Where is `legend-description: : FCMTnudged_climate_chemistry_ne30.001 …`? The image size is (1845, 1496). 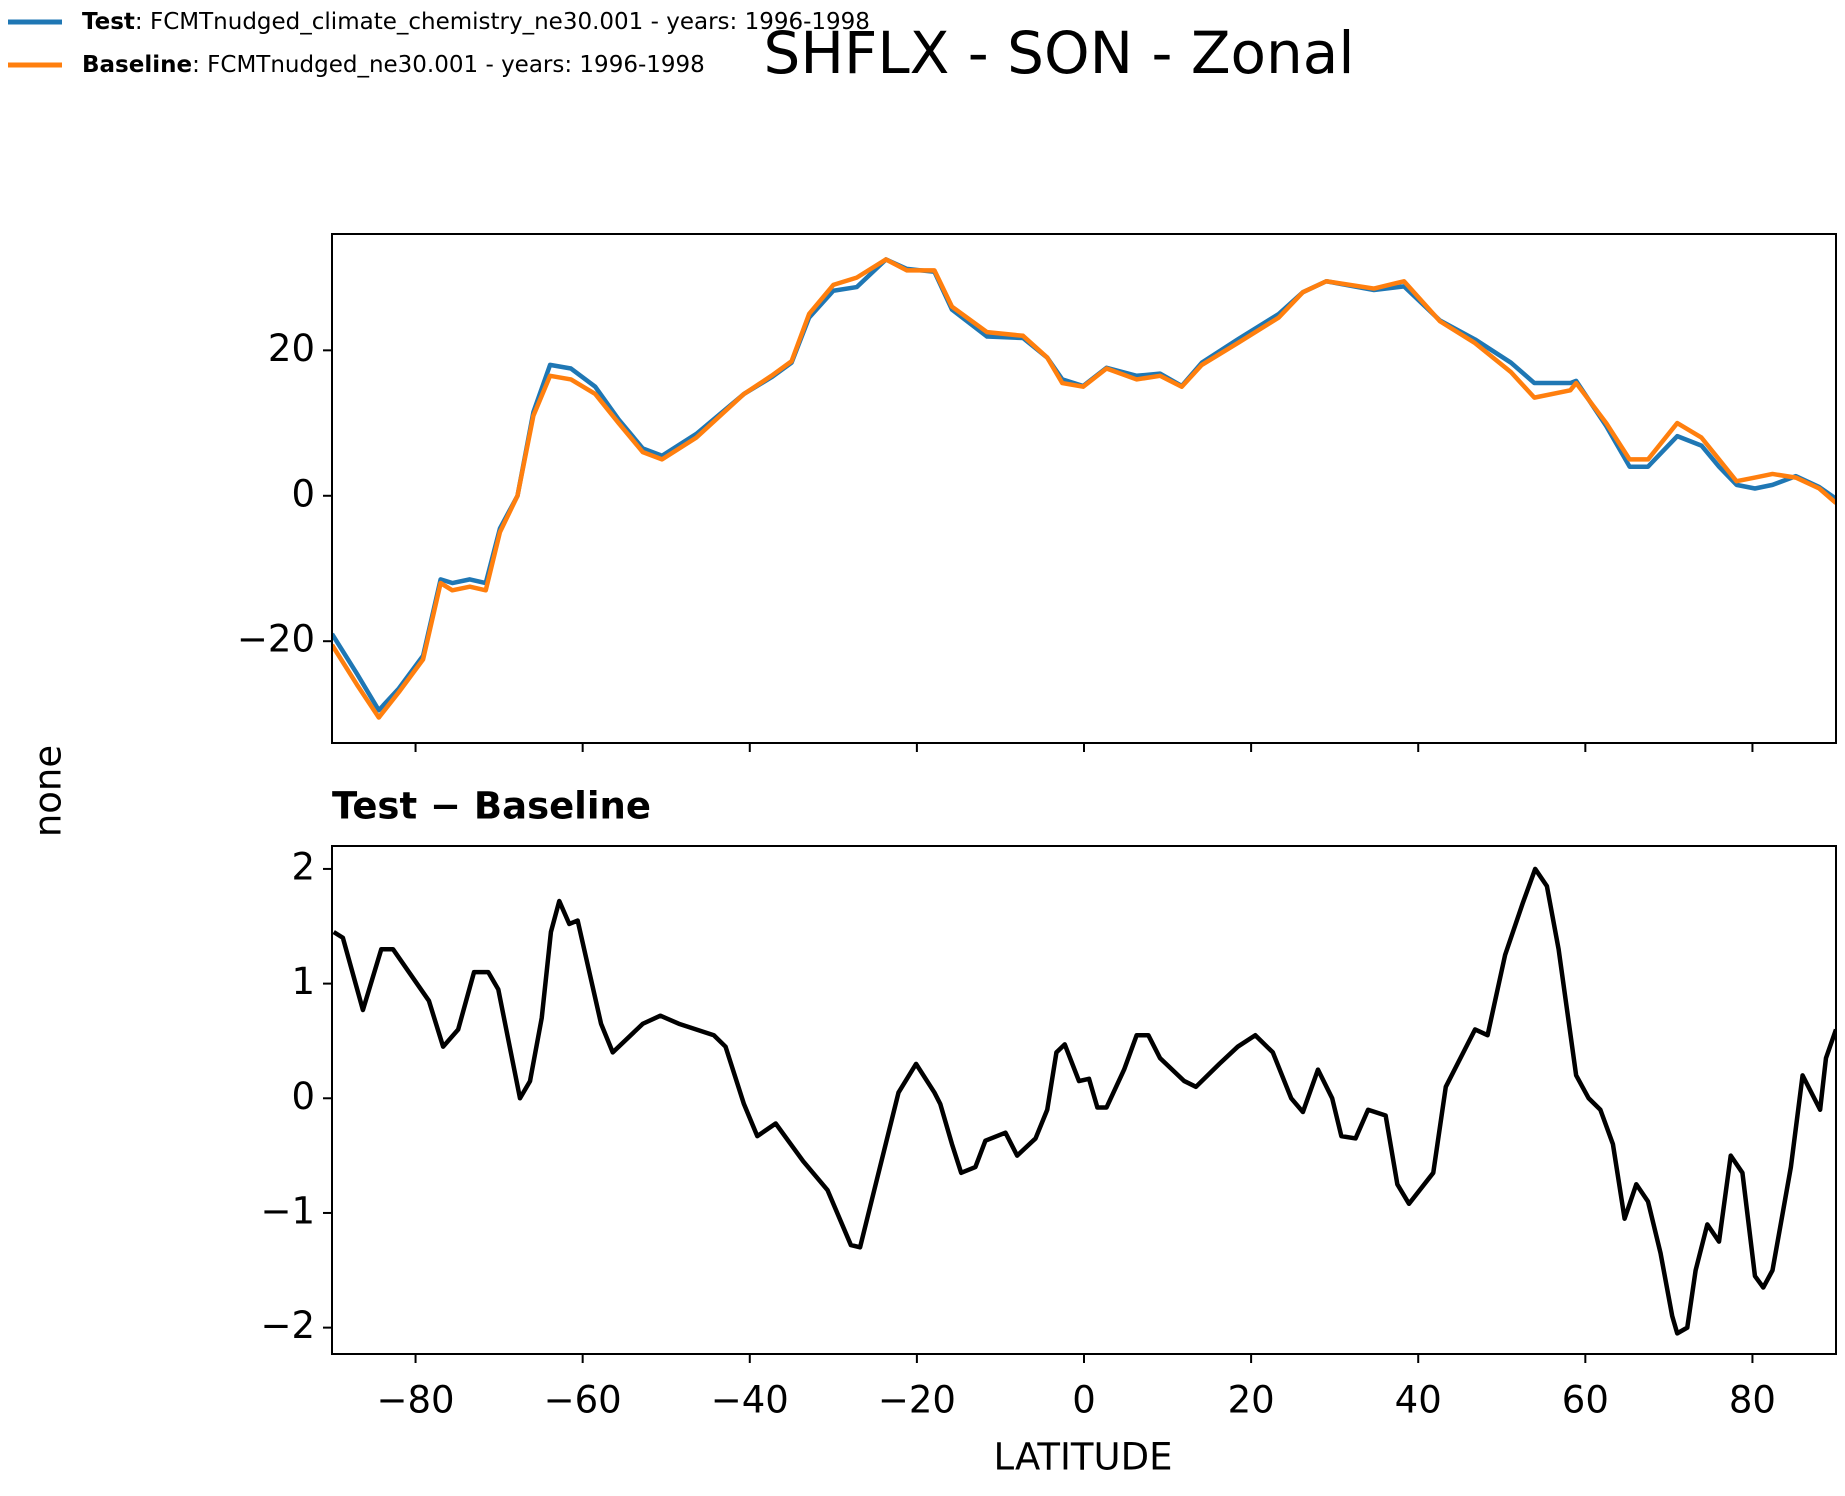 legend-description: : FCMTnudged_climate_chemistry_ne30.001 … is located at coordinates (502, 22).